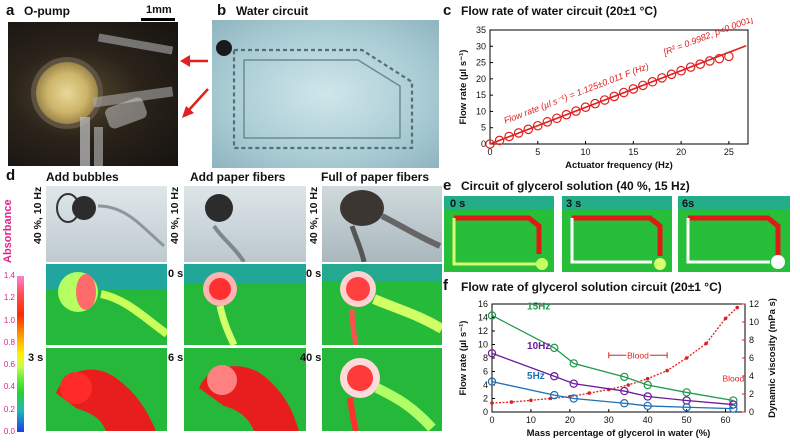 The image size is (800, 448). I want to click on fit-statistics: [R² = 0.9982, p<0.0001], so click(708, 38).